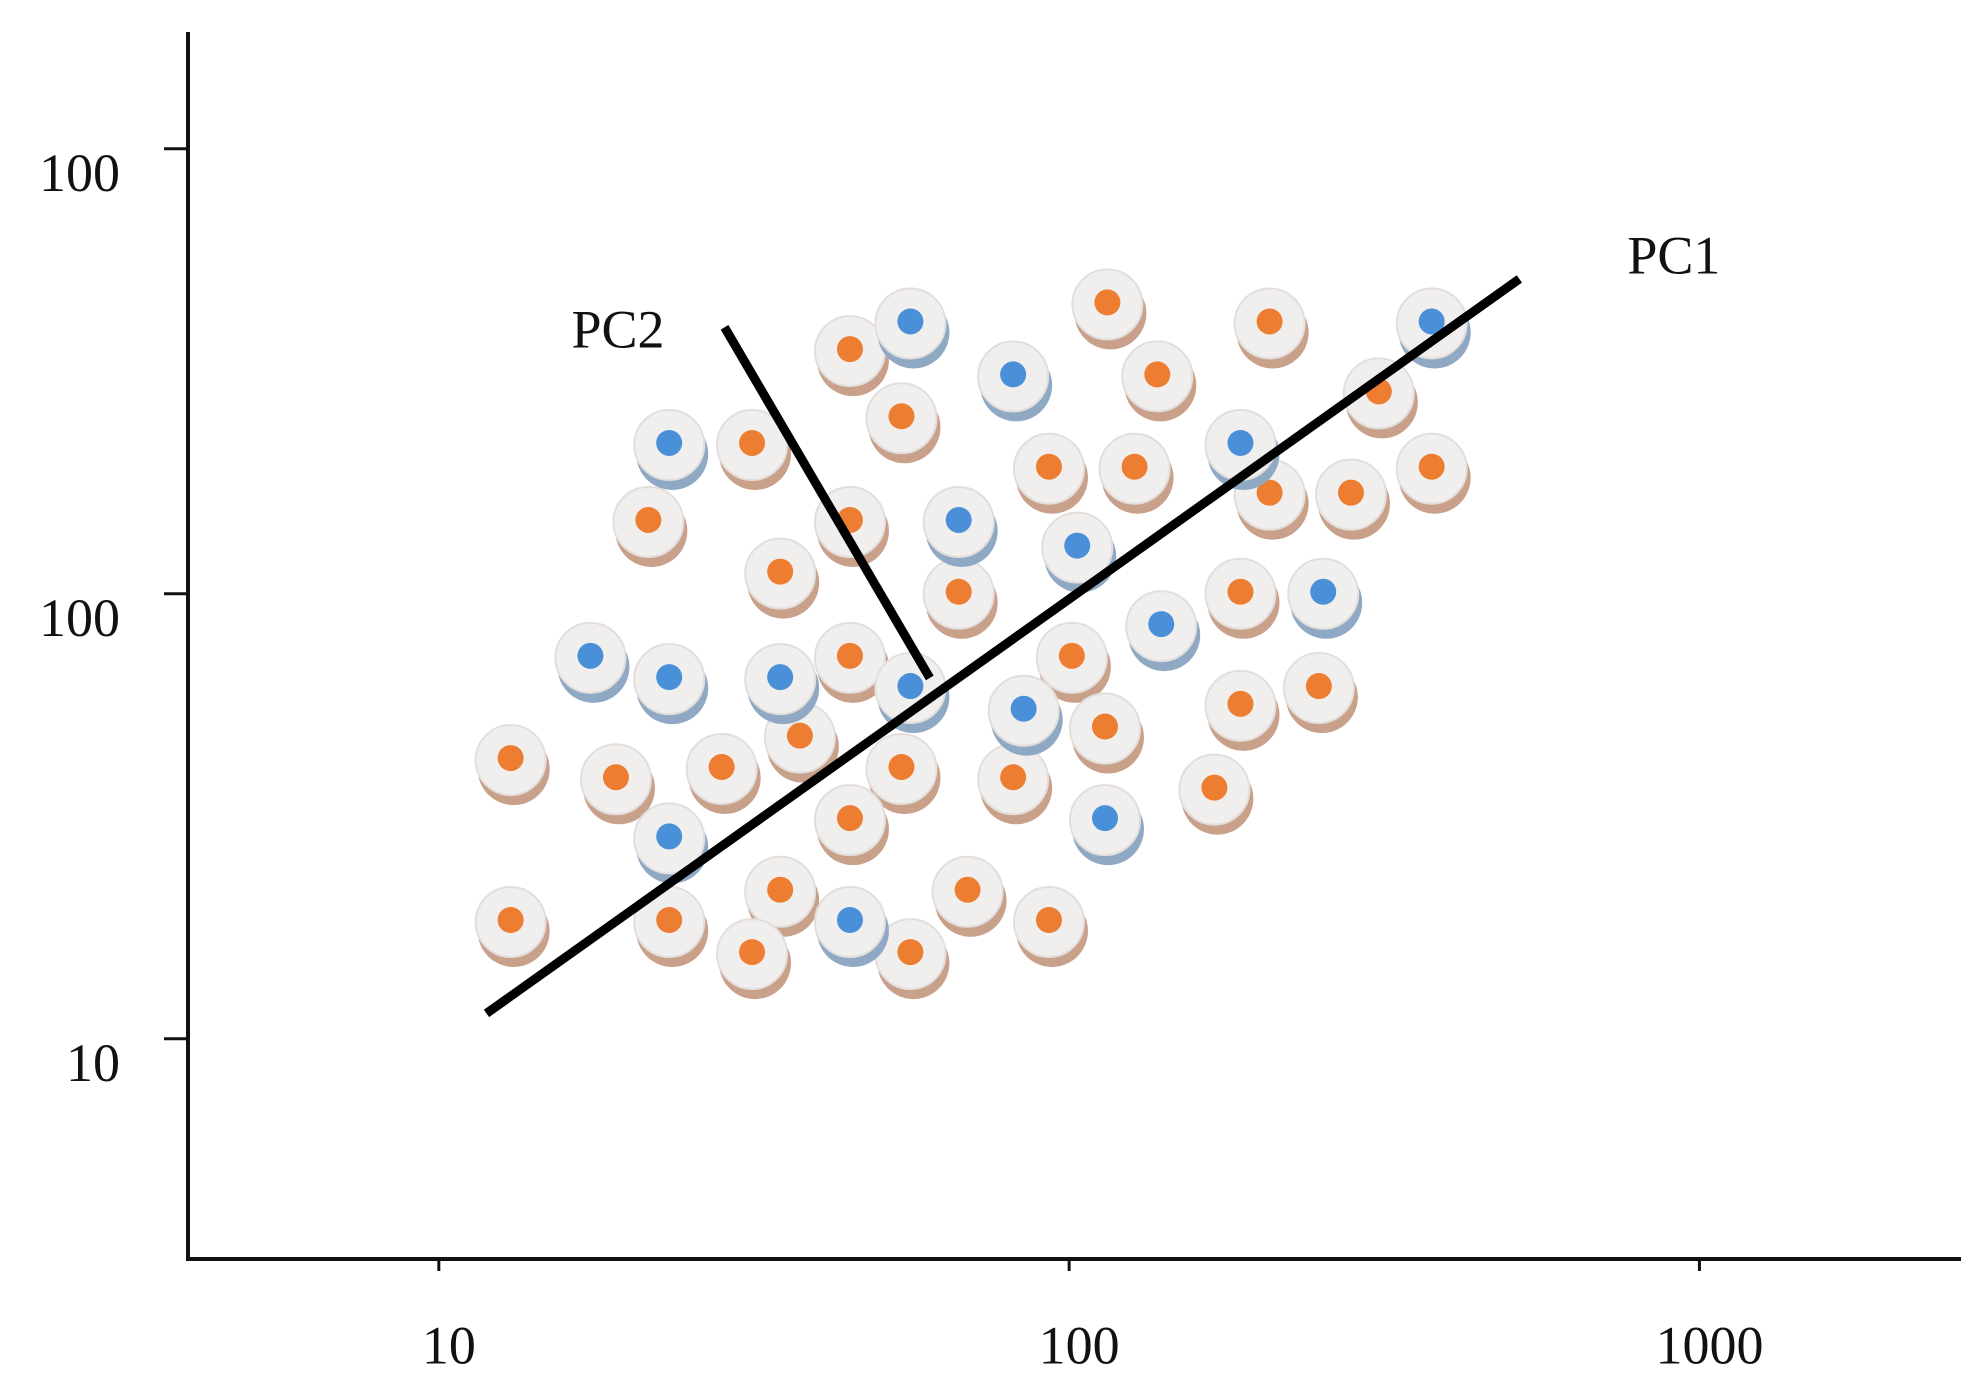  Describe the element at coordinates (449, 1345) in the screenshot. I see `x-tick-label: 10` at that location.